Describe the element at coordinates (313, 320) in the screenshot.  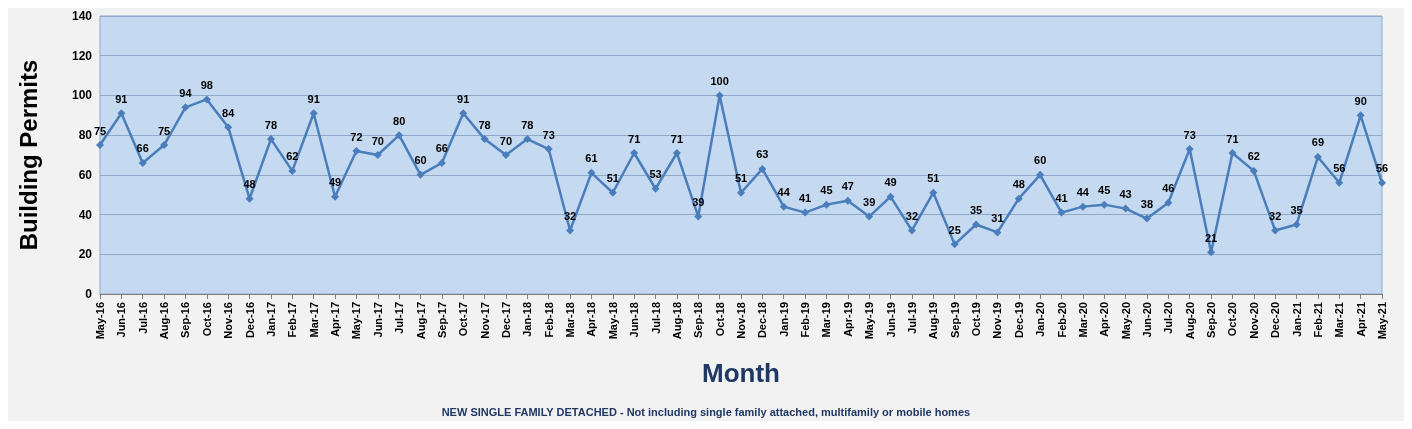
I see `x-tick-label: Mar-17` at that location.